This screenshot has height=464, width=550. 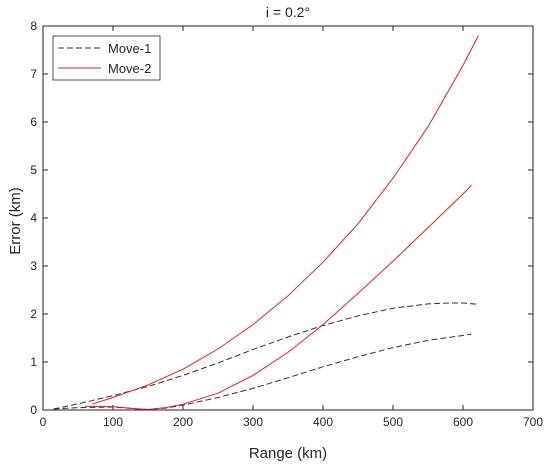 I want to click on y-tick-label: 6, so click(x=33, y=122).